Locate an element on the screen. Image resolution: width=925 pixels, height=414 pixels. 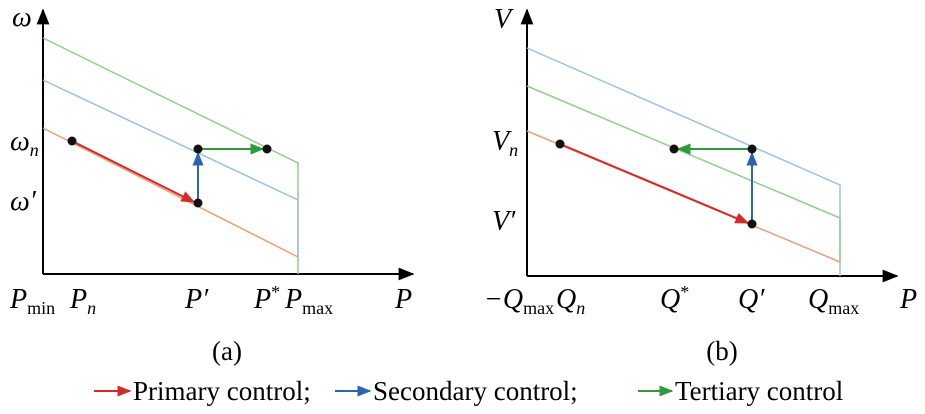
y-label: ωn is located at coordinates (24, 143).